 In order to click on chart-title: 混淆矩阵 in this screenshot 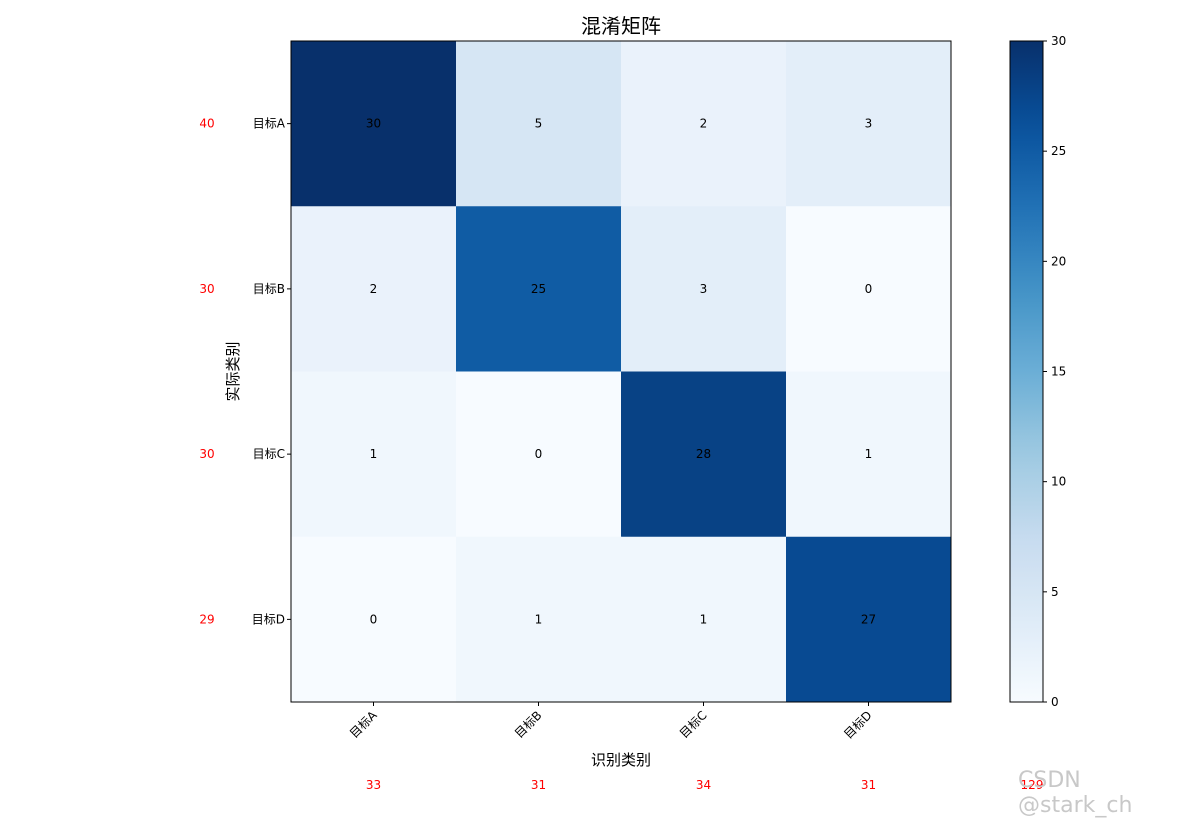, I will do `click(621, 26)`.